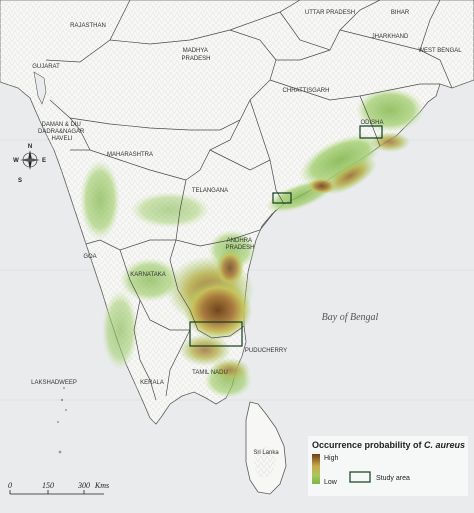  I want to click on sri-lanka-relief, so click(265, 462).